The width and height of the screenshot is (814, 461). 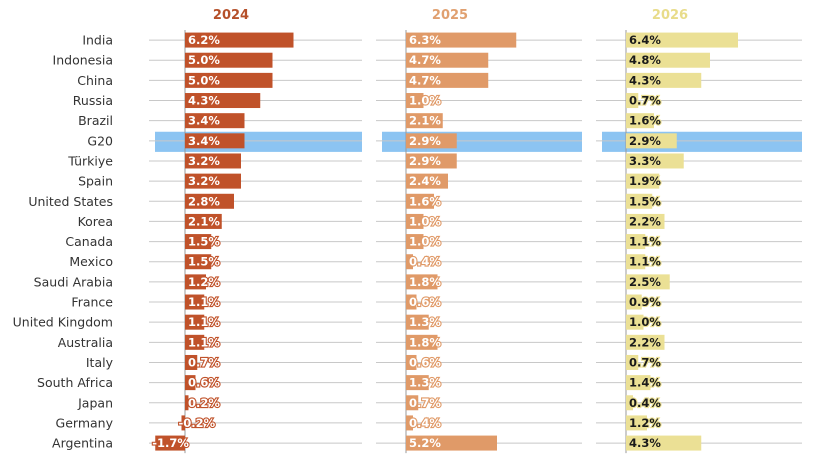 What do you see at coordinates (63, 322) in the screenshot?
I see `country-label: United Kingdom` at bounding box center [63, 322].